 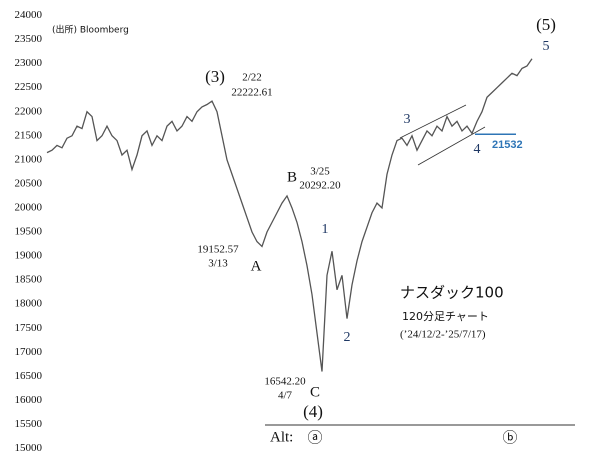 What do you see at coordinates (477, 149) in the screenshot?
I see `annotation: 4` at bounding box center [477, 149].